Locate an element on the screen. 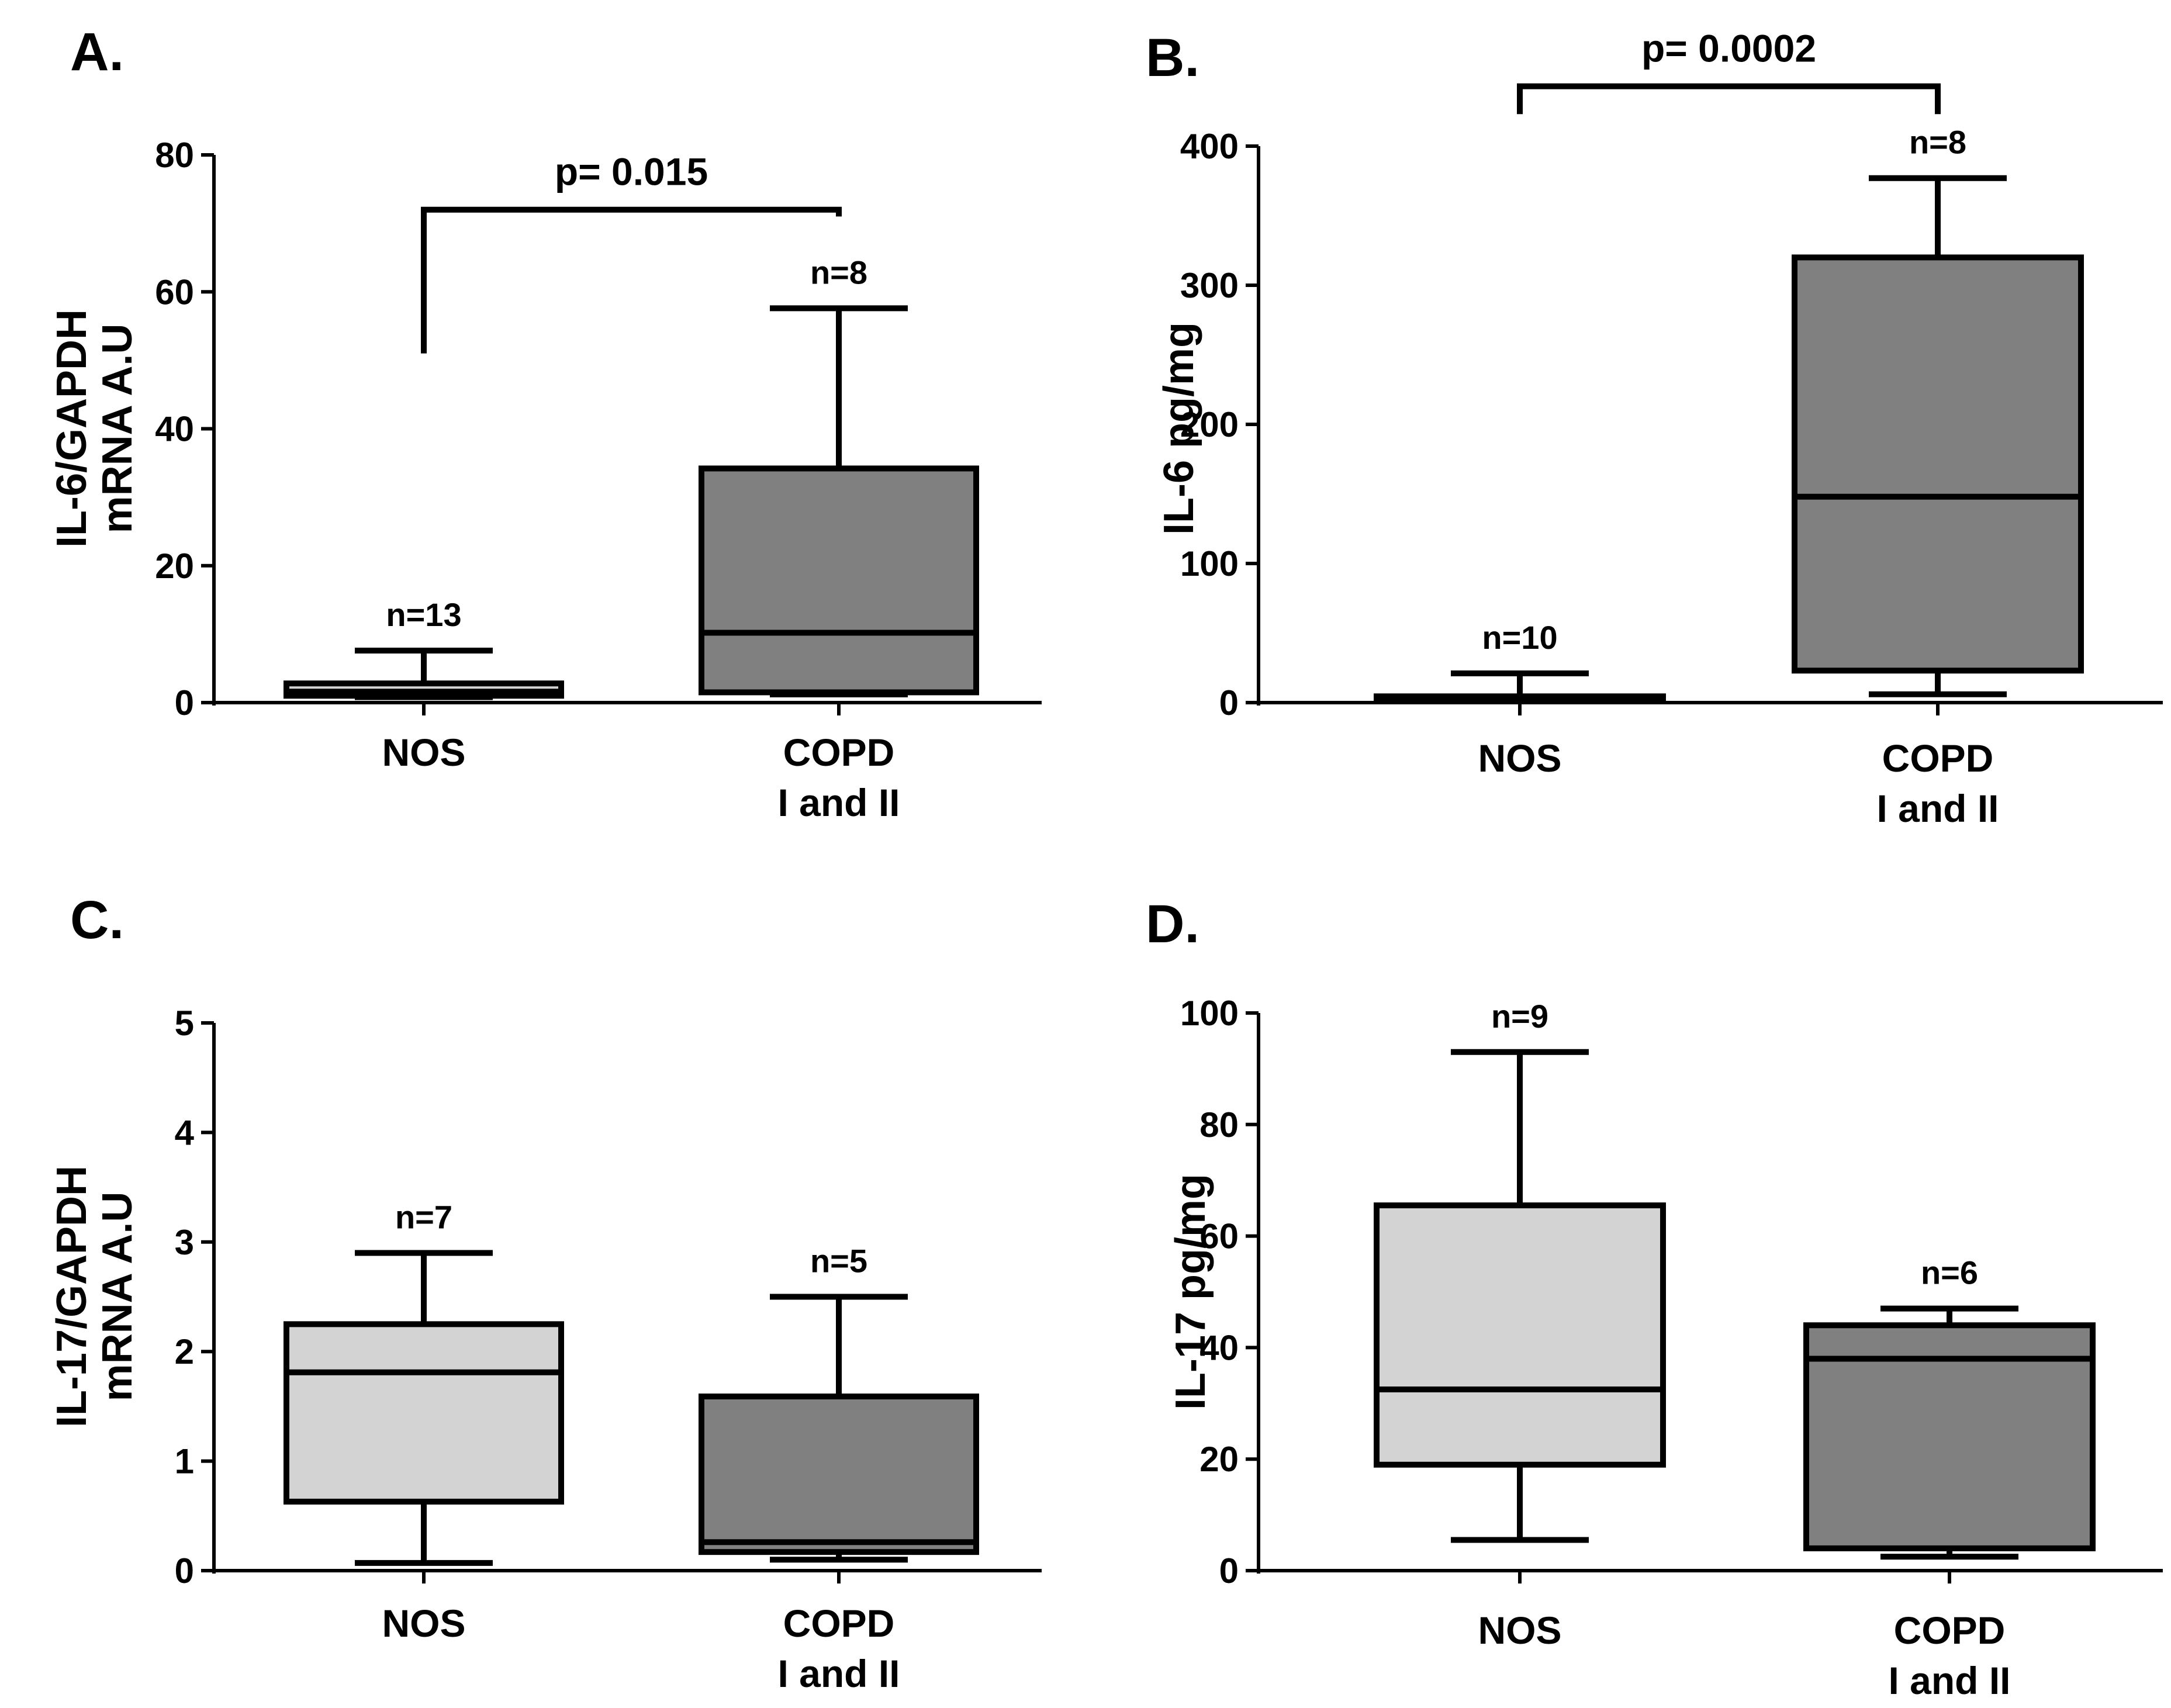  y-axis-label: IL-17 pg/mg is located at coordinates (1190, 1292).